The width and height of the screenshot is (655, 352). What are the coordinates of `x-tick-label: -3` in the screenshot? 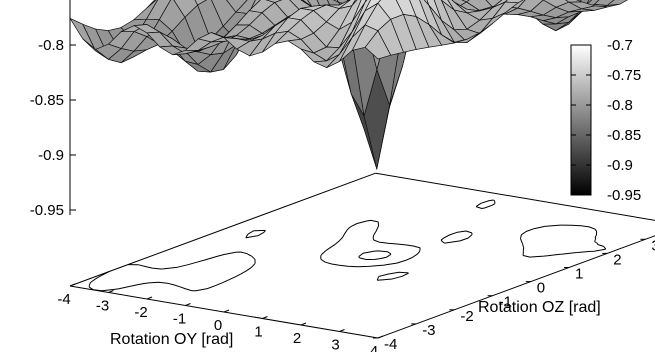 It's located at (102, 306).